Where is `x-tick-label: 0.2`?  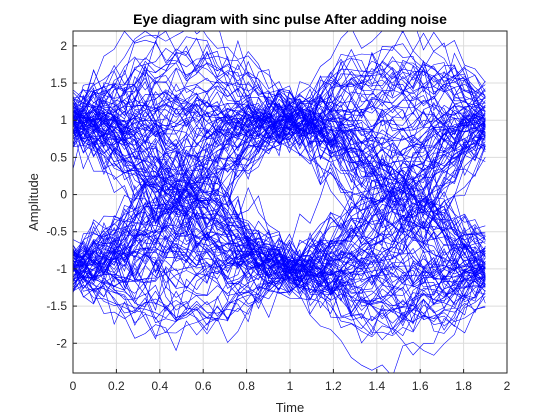 x-tick-label: 0.2 is located at coordinates (116, 386).